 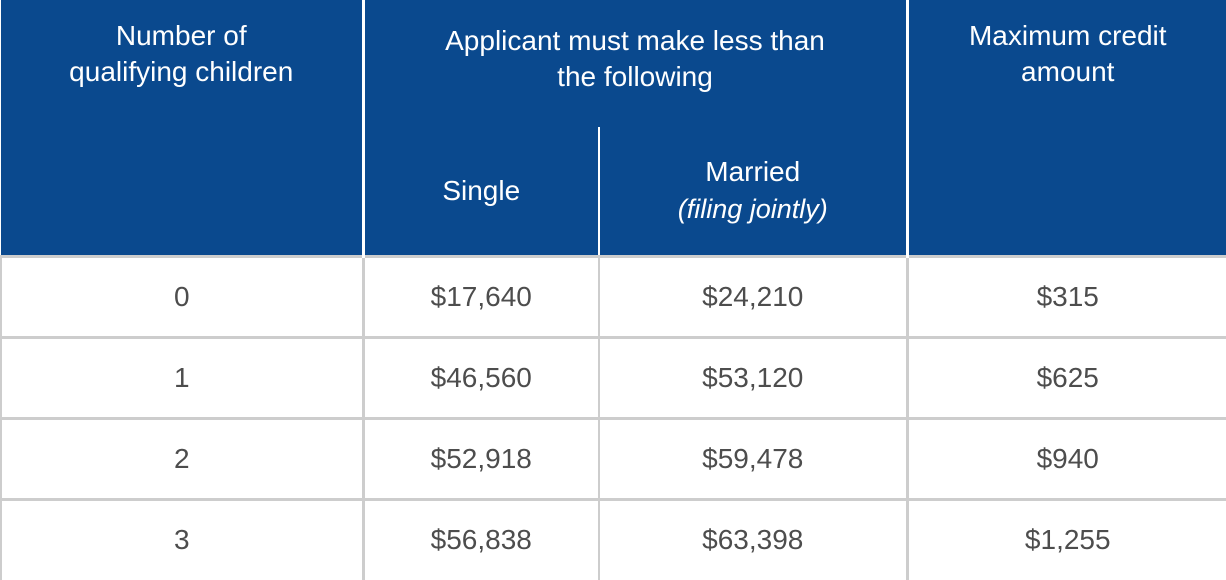 What do you see at coordinates (1066, 376) in the screenshot?
I see `cell-max-credit: $625` at bounding box center [1066, 376].